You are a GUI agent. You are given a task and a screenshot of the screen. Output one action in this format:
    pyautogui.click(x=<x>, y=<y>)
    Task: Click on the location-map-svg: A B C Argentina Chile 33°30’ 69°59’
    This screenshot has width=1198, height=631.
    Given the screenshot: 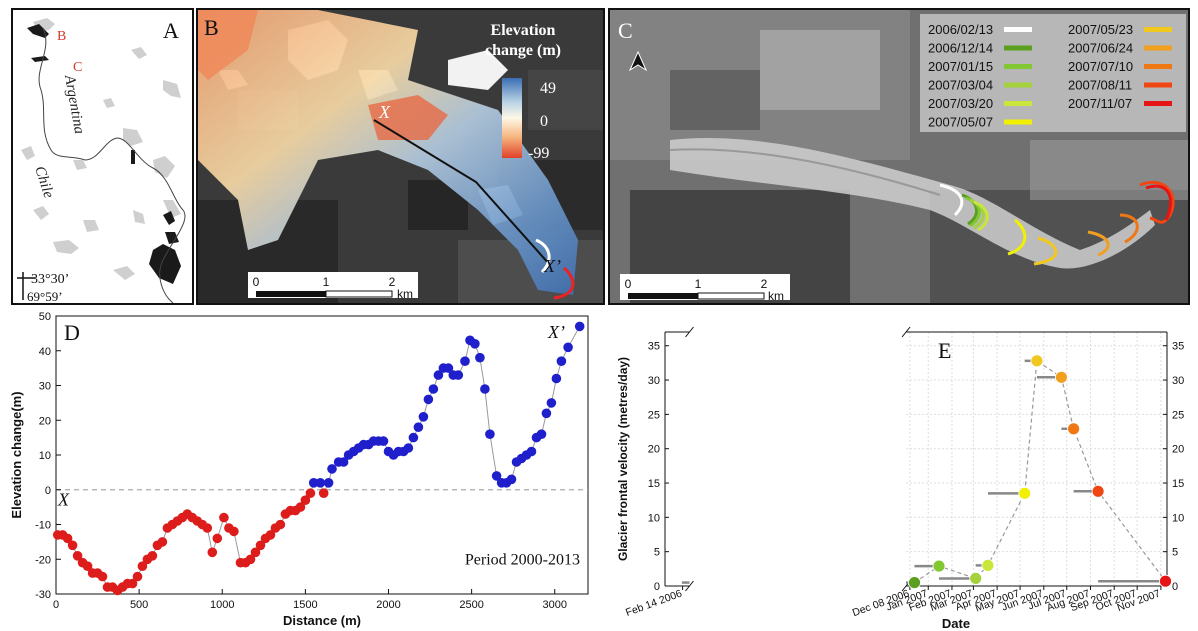 What is the action you would take?
    pyautogui.click(x=101, y=160)
    